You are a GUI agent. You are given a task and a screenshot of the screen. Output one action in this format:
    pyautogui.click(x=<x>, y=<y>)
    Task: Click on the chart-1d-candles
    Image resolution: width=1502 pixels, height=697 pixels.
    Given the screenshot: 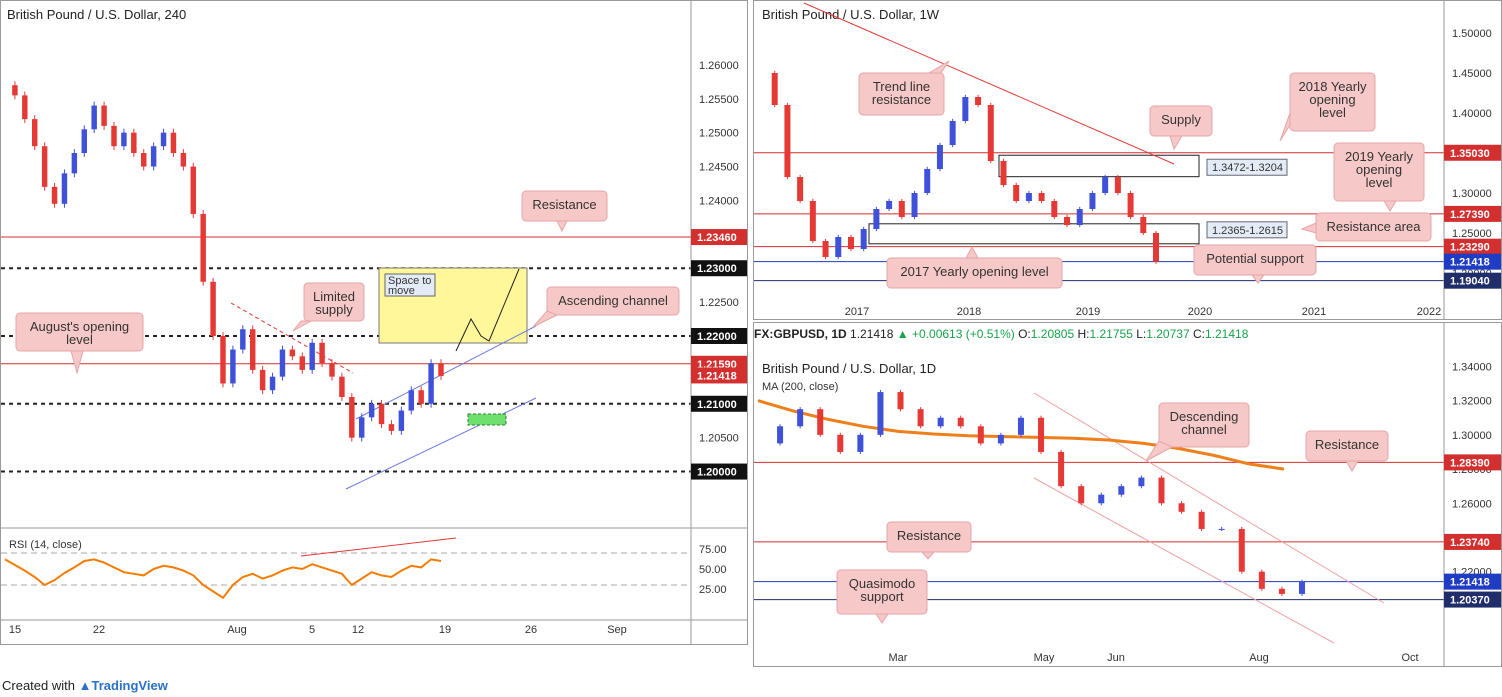 What is the action you would take?
    pyautogui.click(x=1041, y=493)
    